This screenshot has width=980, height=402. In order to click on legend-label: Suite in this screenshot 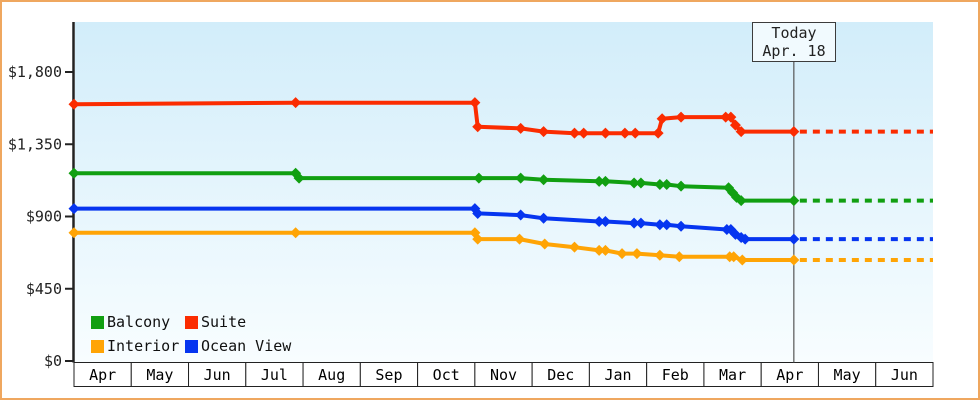, I will do `click(224, 322)`.